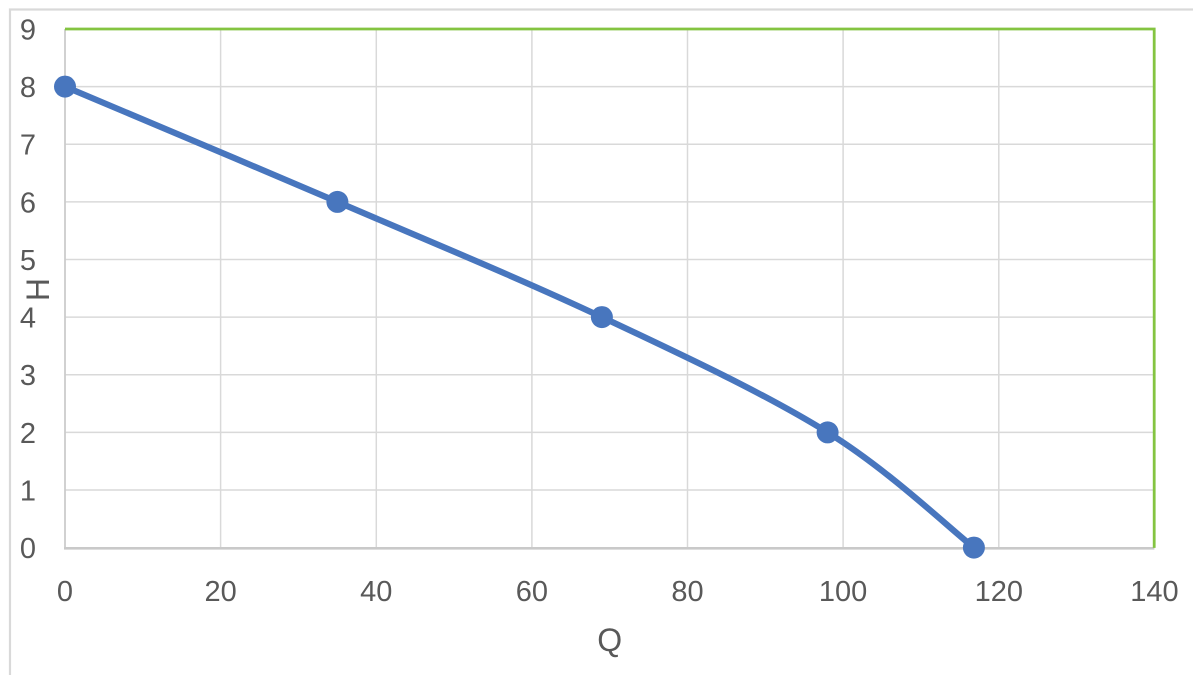  What do you see at coordinates (28, 492) in the screenshot?
I see `svg-text: 1` at bounding box center [28, 492].